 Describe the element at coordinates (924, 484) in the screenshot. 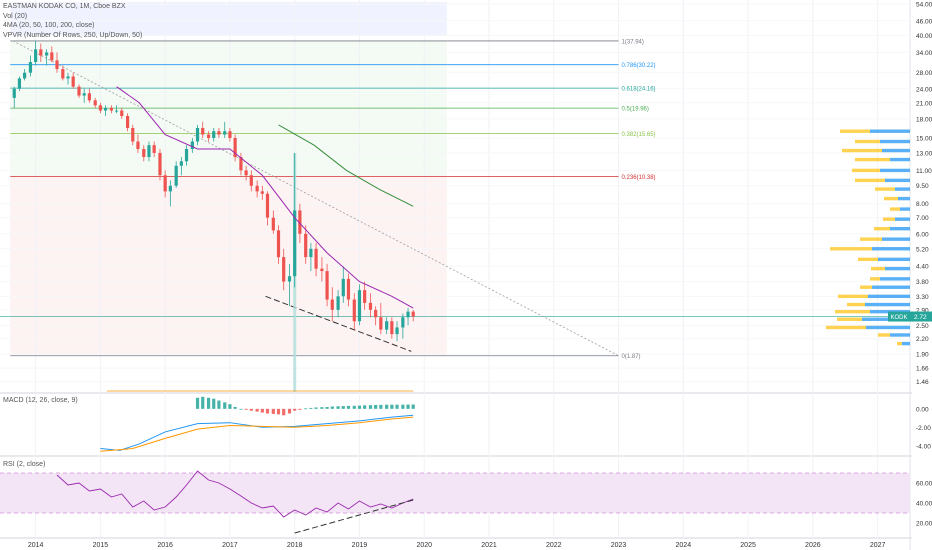

I see `rsi-y-tick-label: 60.00` at that location.